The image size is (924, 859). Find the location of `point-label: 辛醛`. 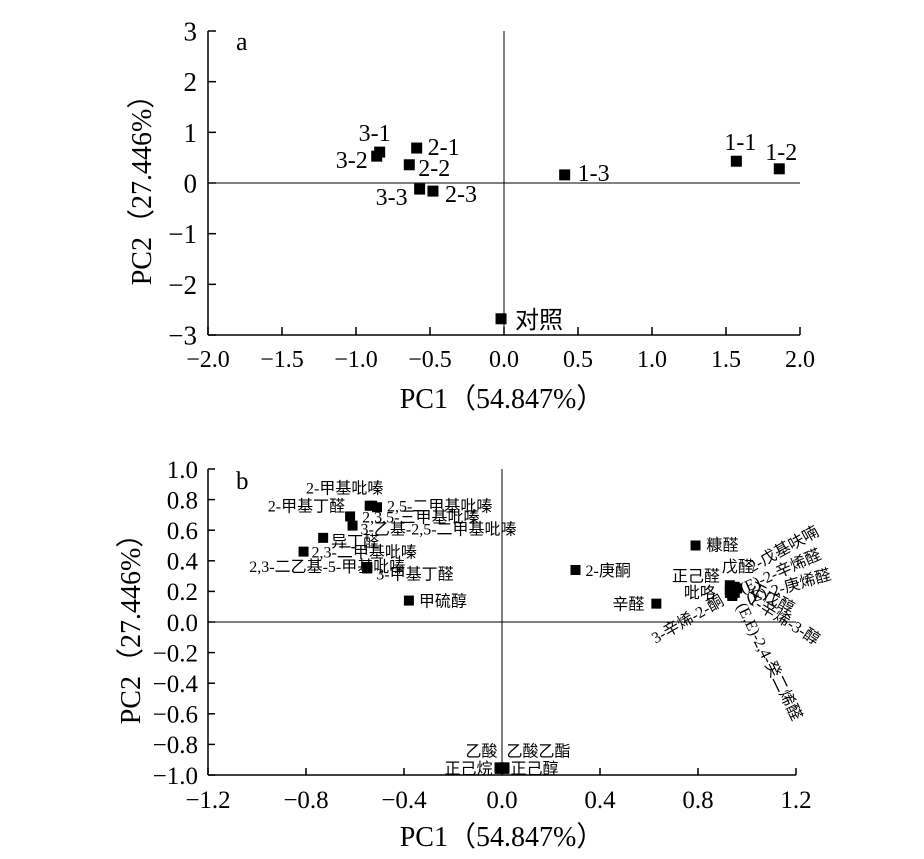

point-label: 辛醛 is located at coordinates (628, 605).